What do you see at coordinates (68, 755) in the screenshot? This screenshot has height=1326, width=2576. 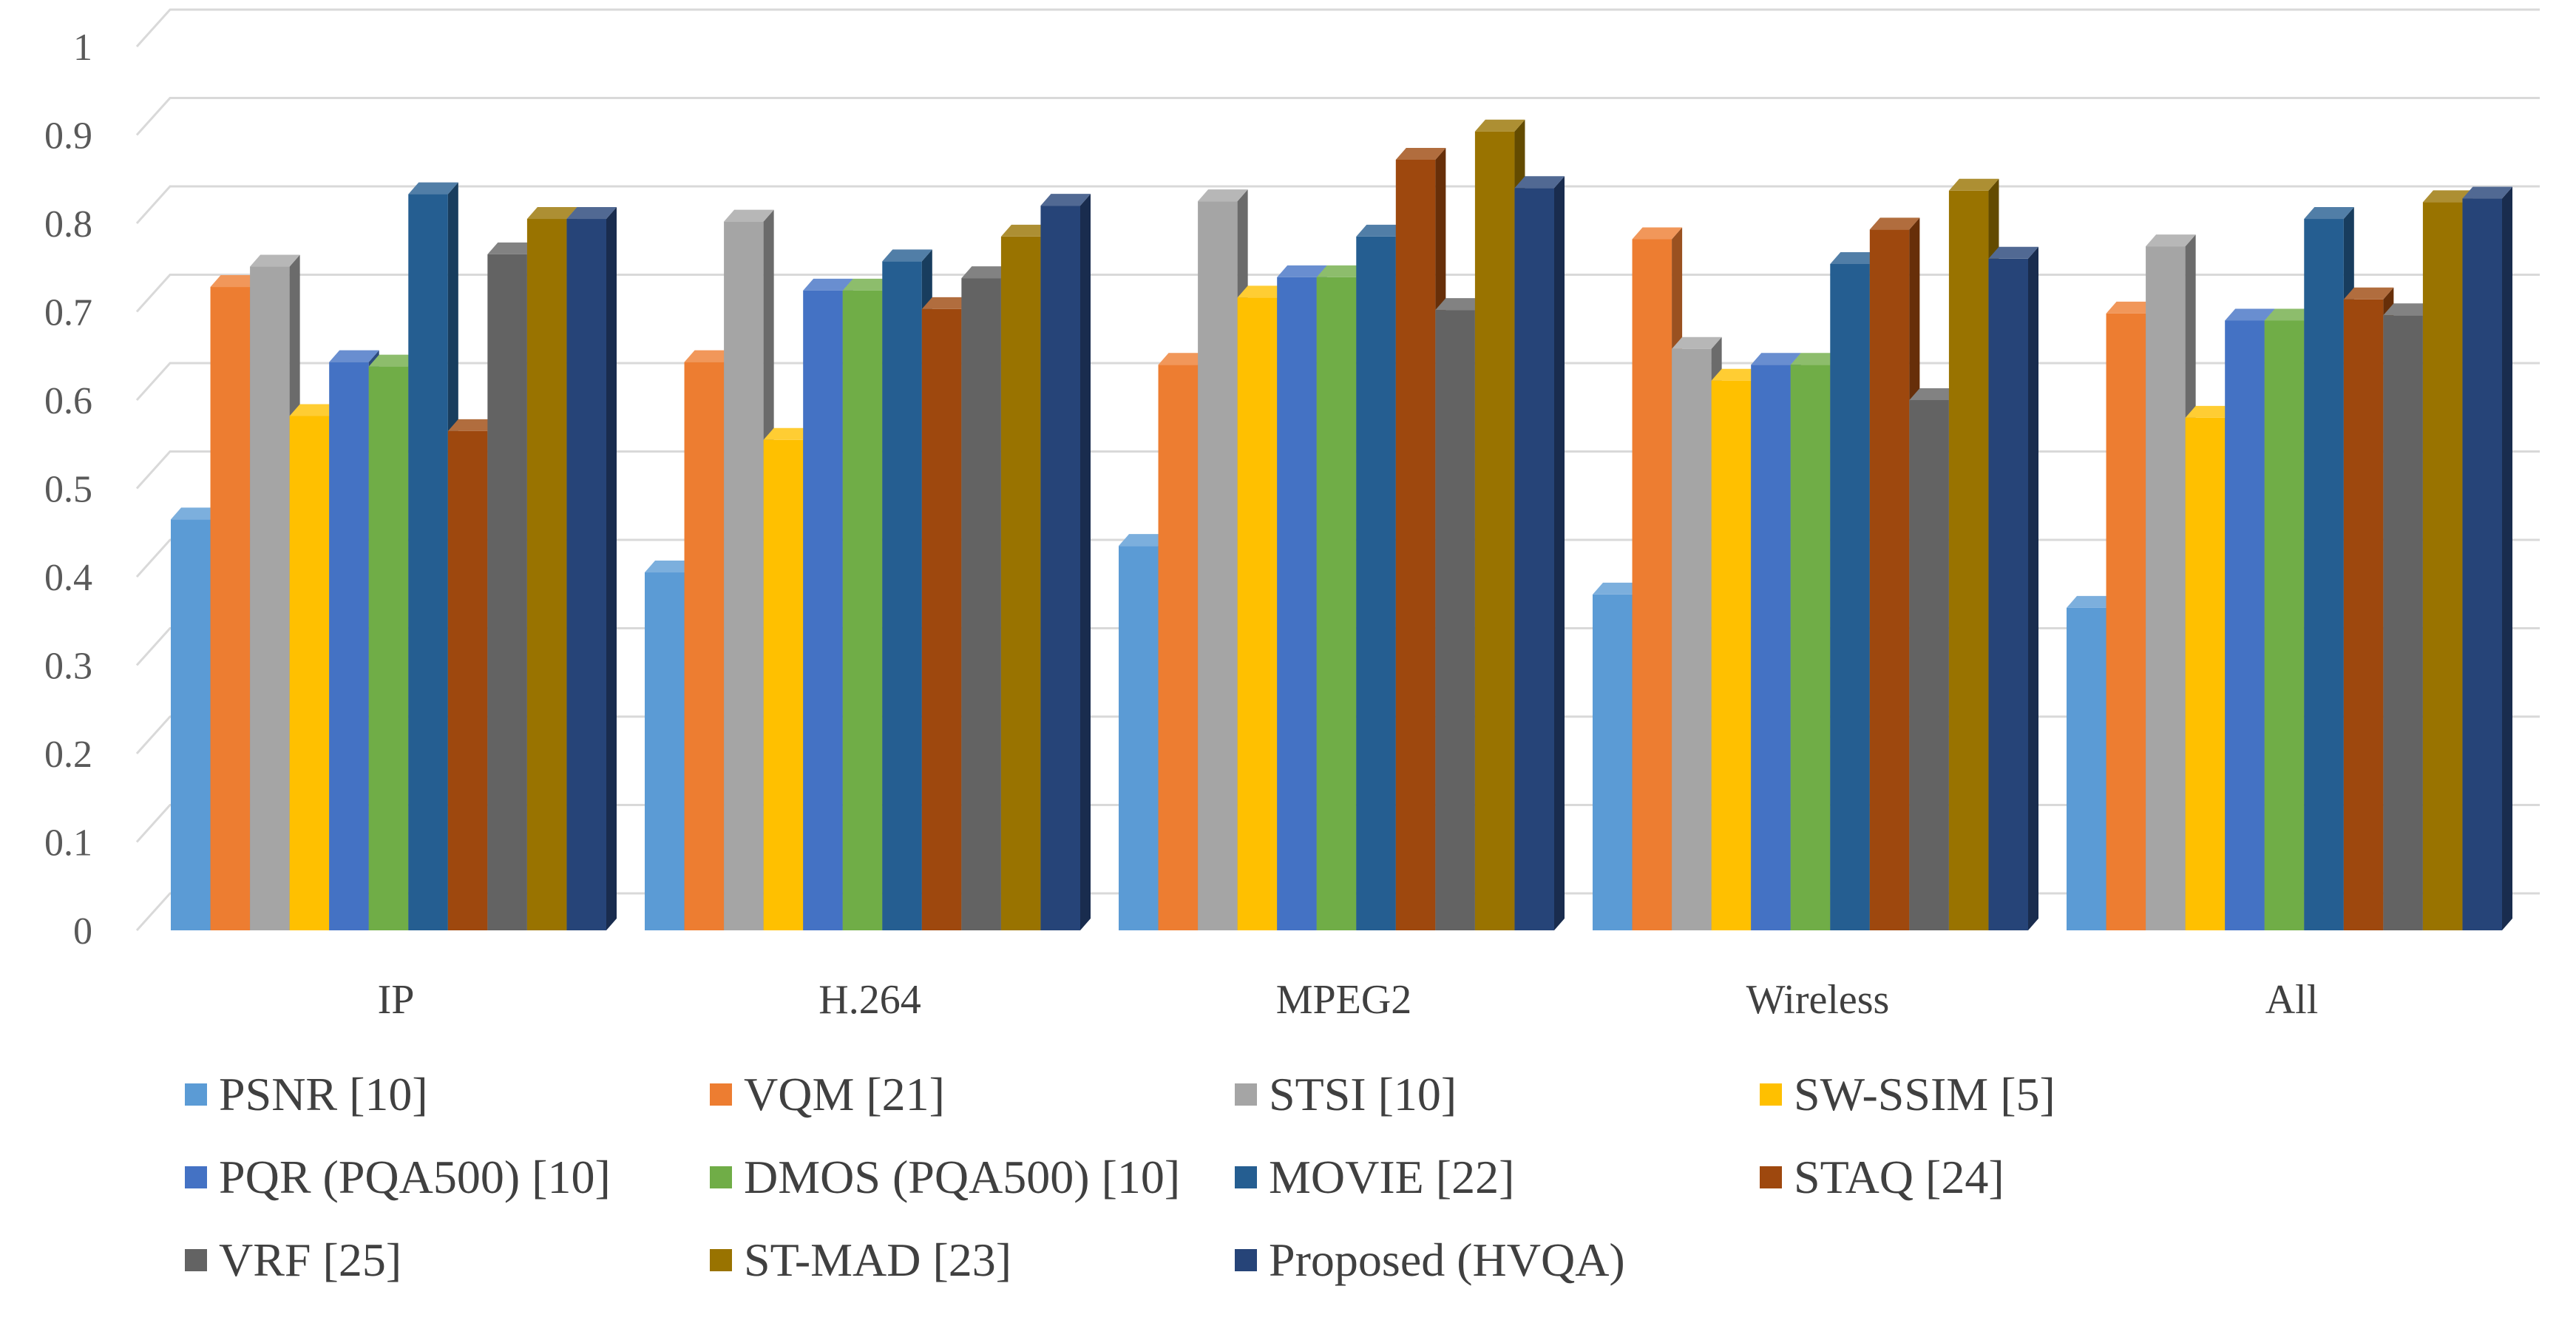 I see `y-tick-label: 0.2` at bounding box center [68, 755].